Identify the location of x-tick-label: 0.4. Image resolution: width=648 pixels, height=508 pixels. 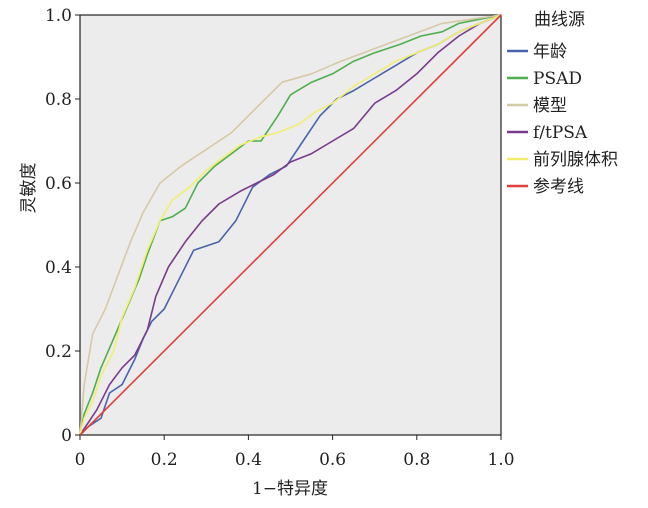
(248, 460).